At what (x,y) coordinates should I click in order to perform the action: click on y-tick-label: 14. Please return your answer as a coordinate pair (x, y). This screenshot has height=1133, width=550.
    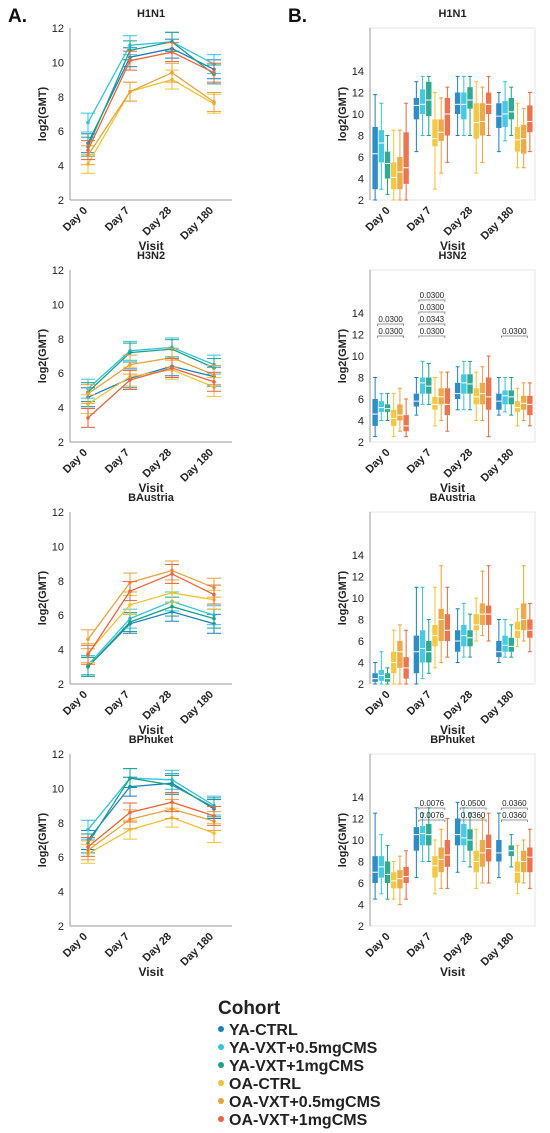
    Looking at the image, I should click on (358, 556).